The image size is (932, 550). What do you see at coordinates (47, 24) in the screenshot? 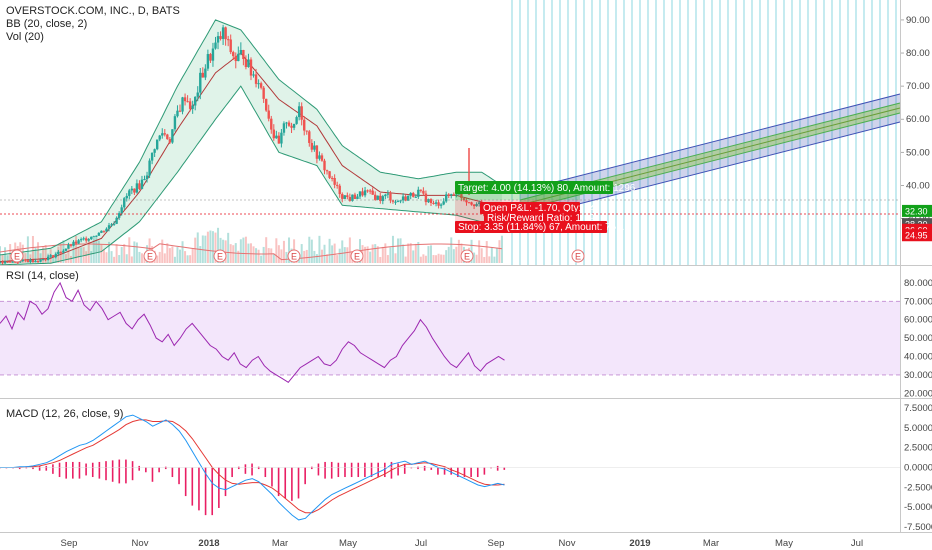
I see `bb-indicator-label: BB (20, close, 2)` at bounding box center [47, 24].